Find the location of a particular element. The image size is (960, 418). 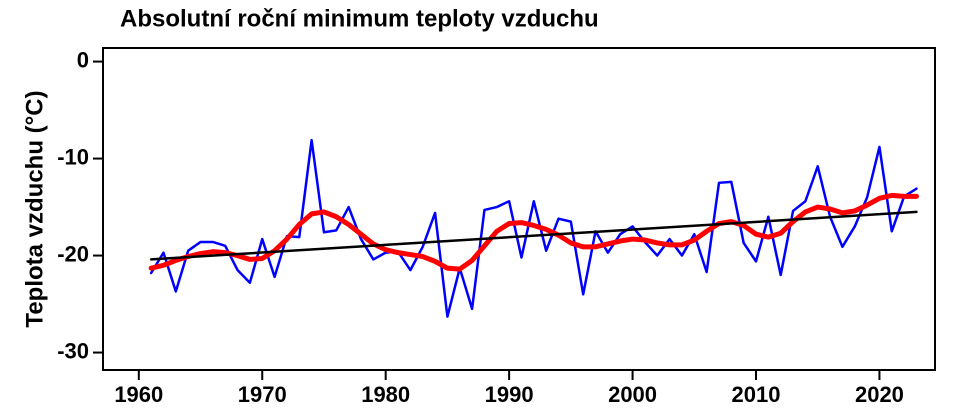

y-axis-label: Teplota vzduchu (°C) is located at coordinates (34, 208).